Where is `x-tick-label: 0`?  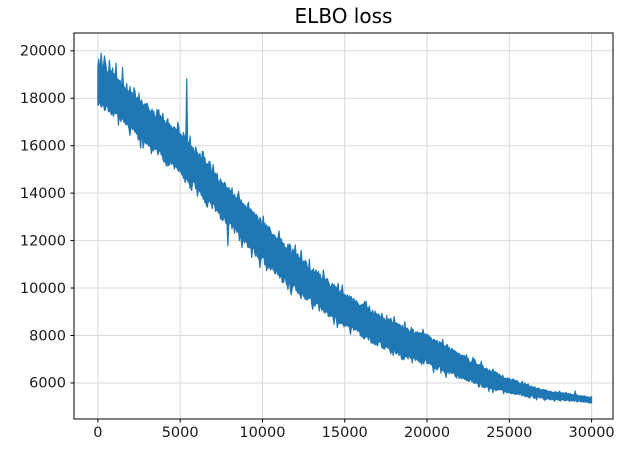
x-tick-label: 0 is located at coordinates (97, 433).